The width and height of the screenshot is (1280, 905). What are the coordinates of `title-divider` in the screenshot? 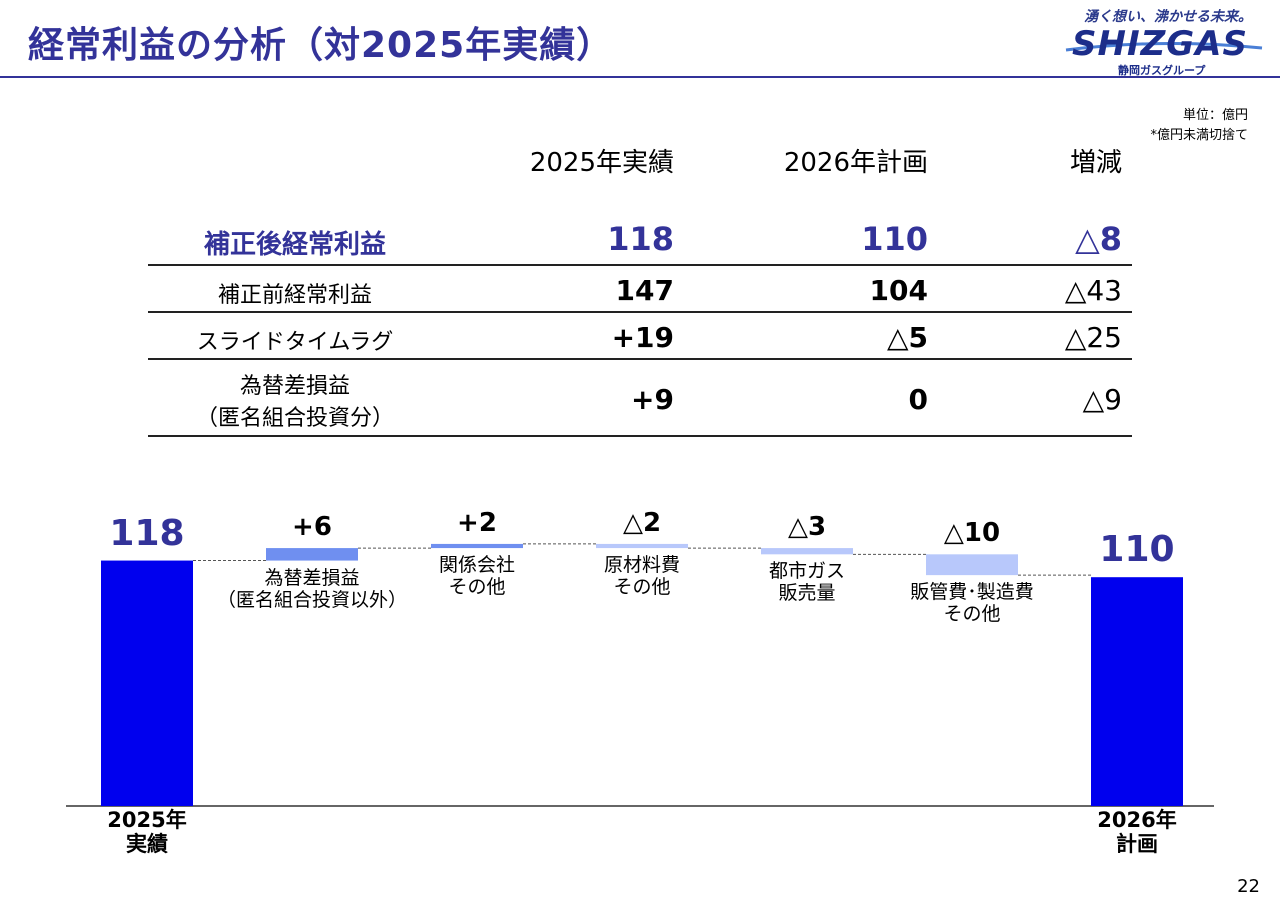 It's located at (640, 77).